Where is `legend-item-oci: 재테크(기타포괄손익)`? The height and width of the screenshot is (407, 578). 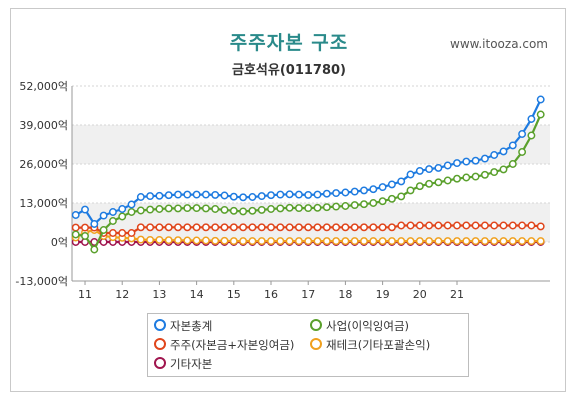
legend-item-oci: 재테크(기타포괄손익) is located at coordinates (370, 345).